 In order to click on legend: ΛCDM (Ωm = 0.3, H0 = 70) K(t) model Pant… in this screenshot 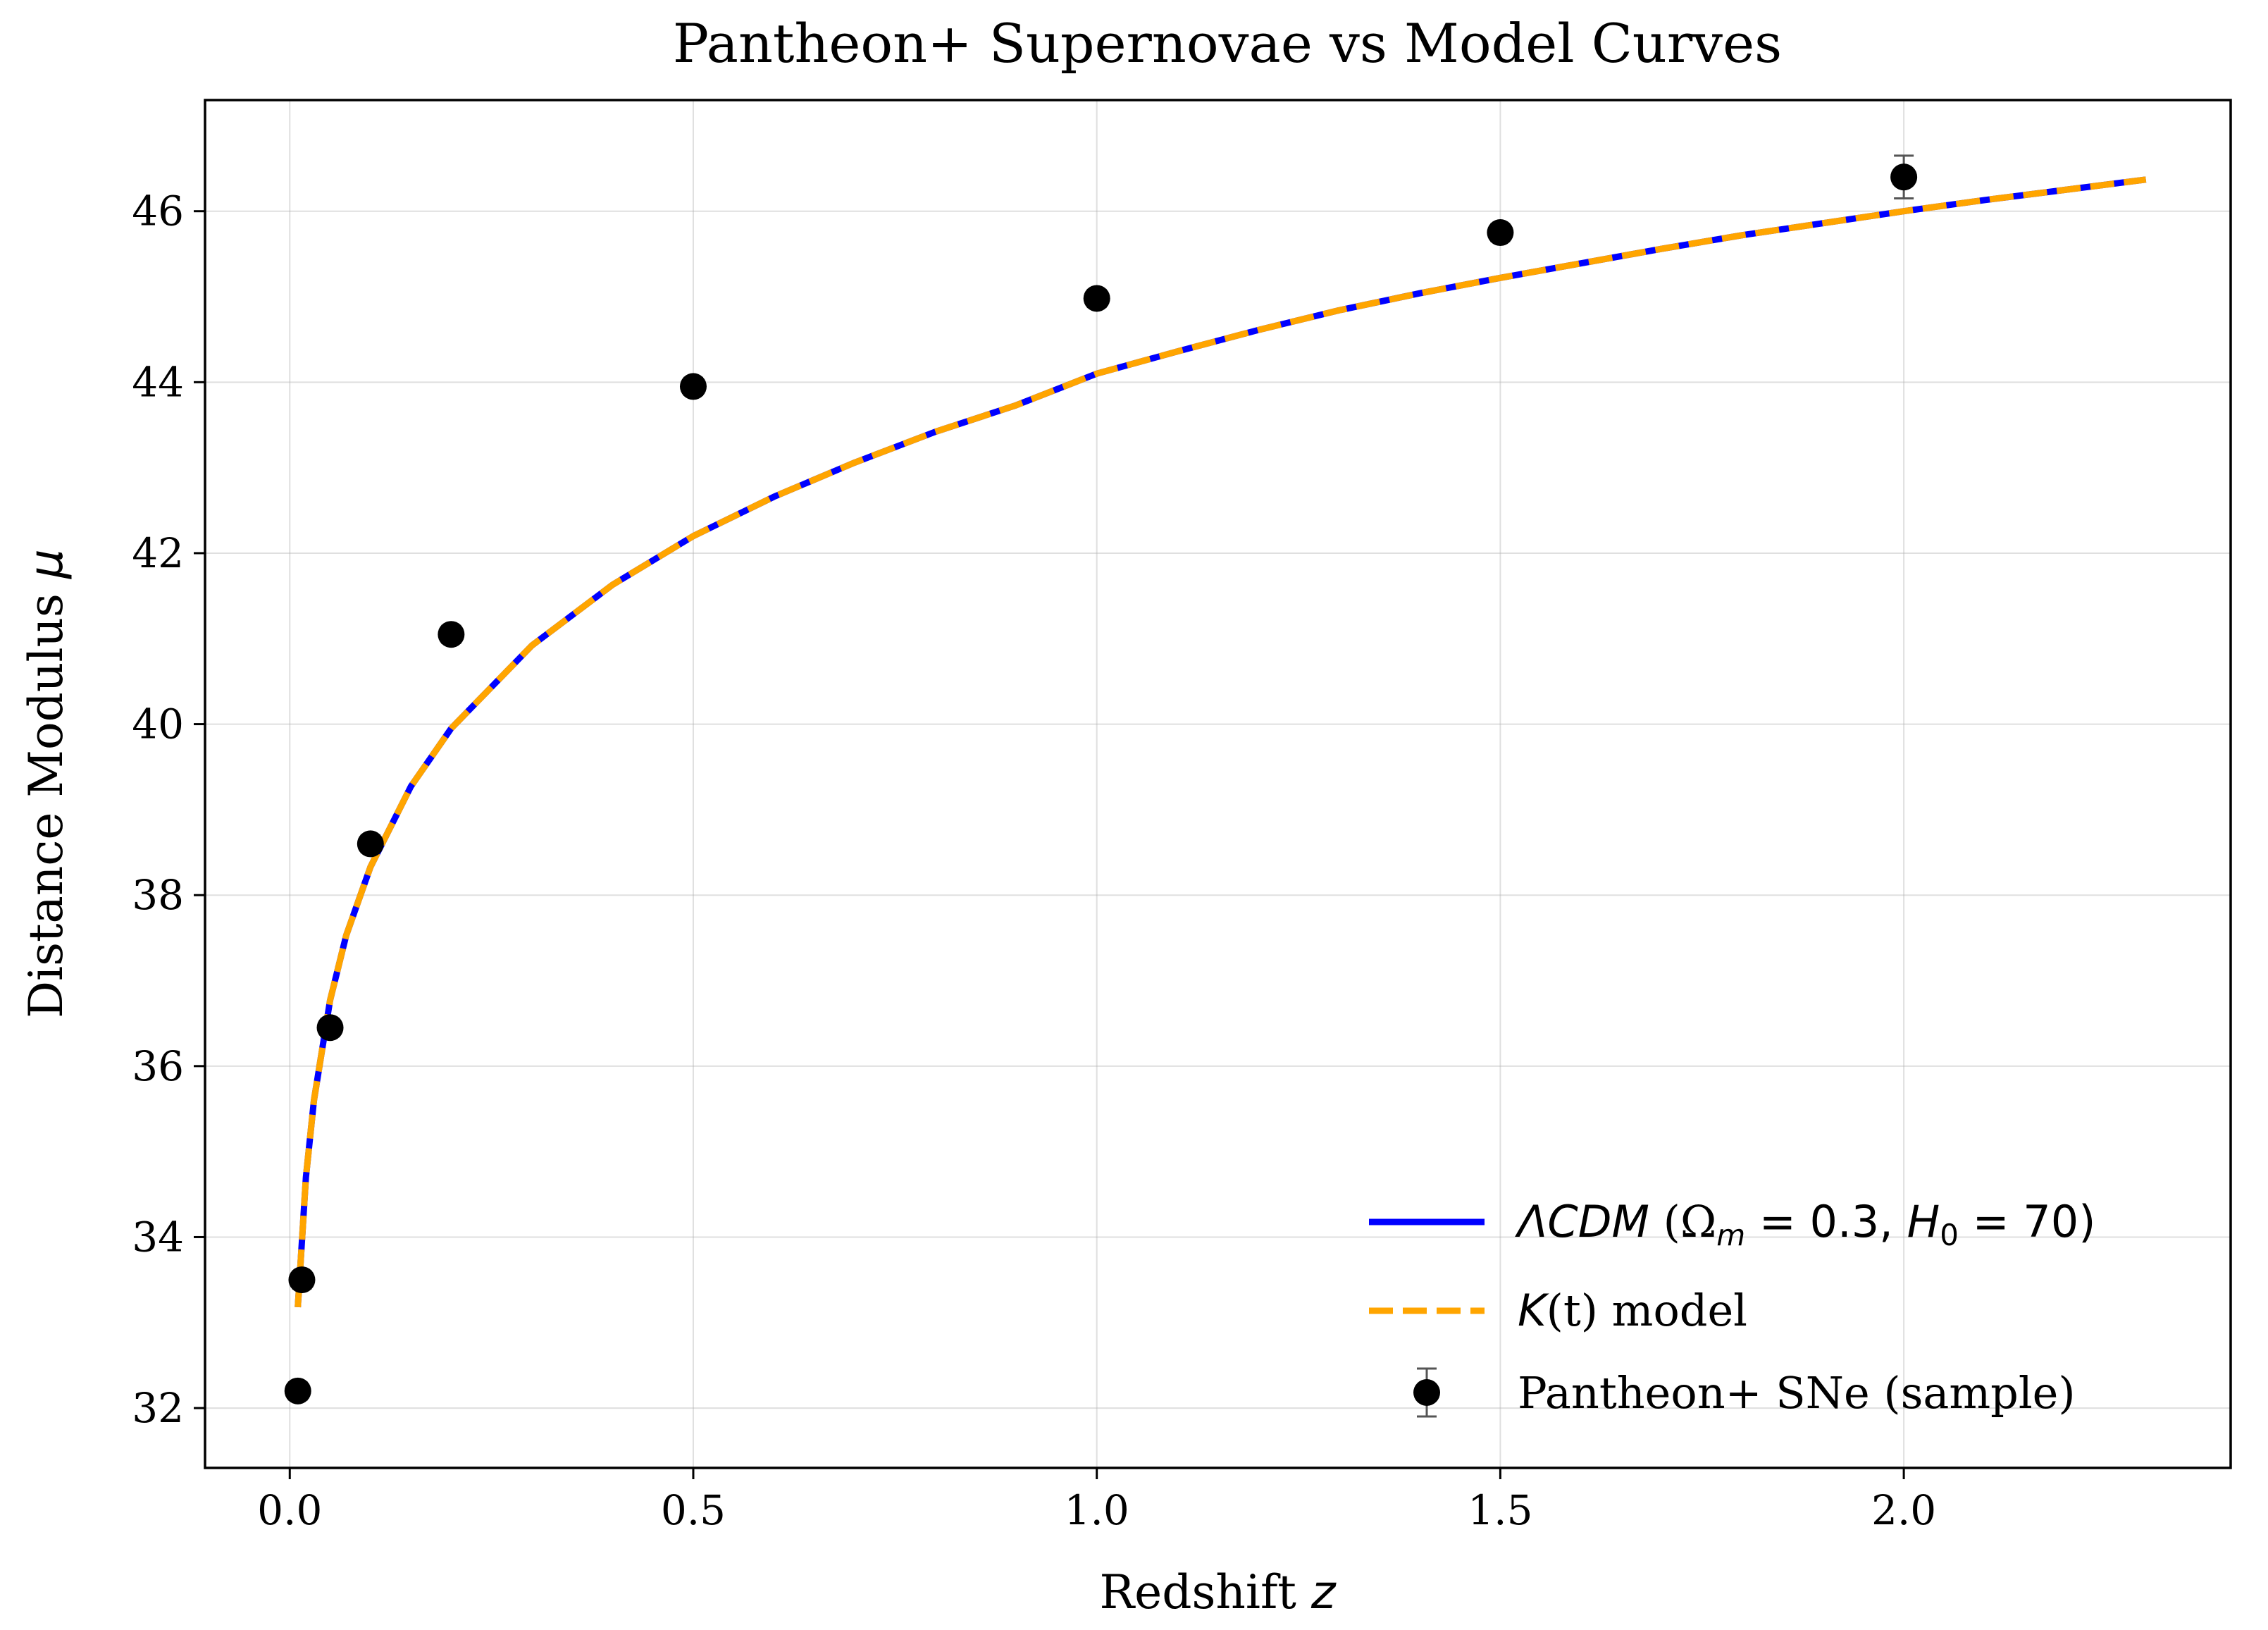, I will do `click(1732, 1307)`.